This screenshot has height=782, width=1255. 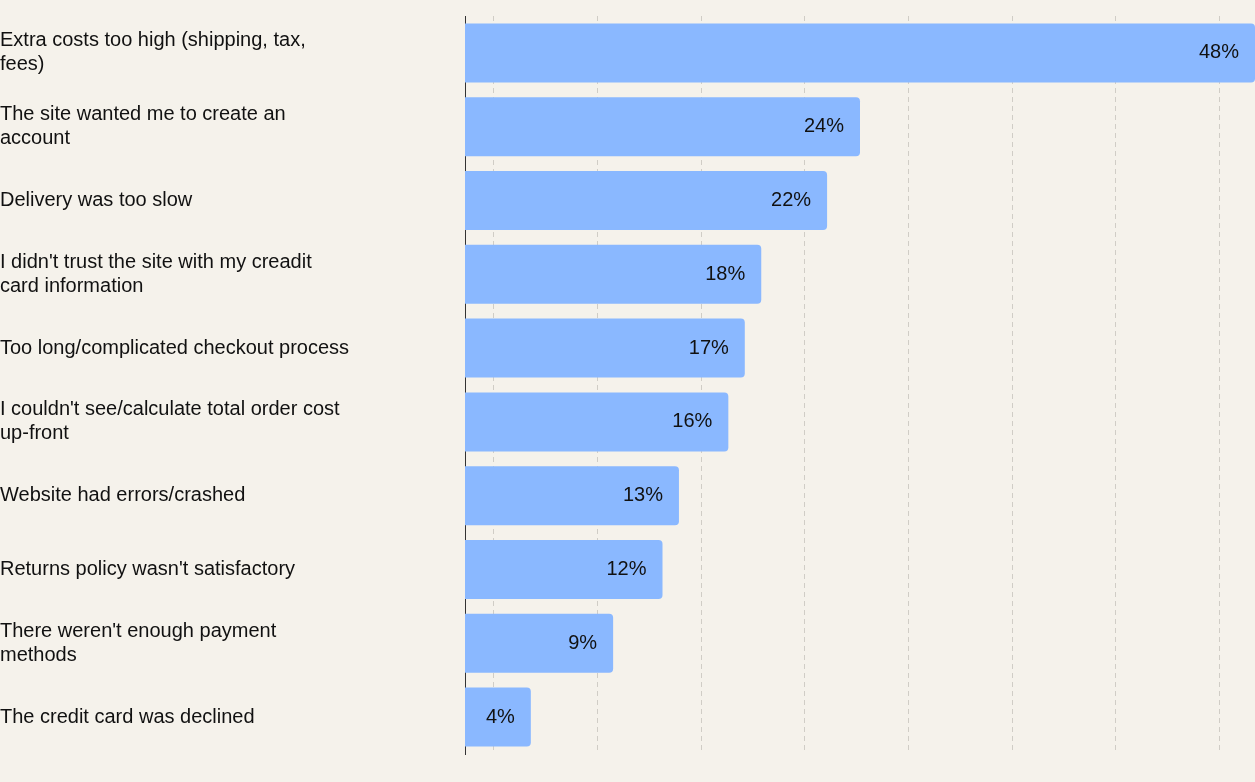 What do you see at coordinates (96, 199) in the screenshot?
I see `y-tick-label: Delivery was too slow` at bounding box center [96, 199].